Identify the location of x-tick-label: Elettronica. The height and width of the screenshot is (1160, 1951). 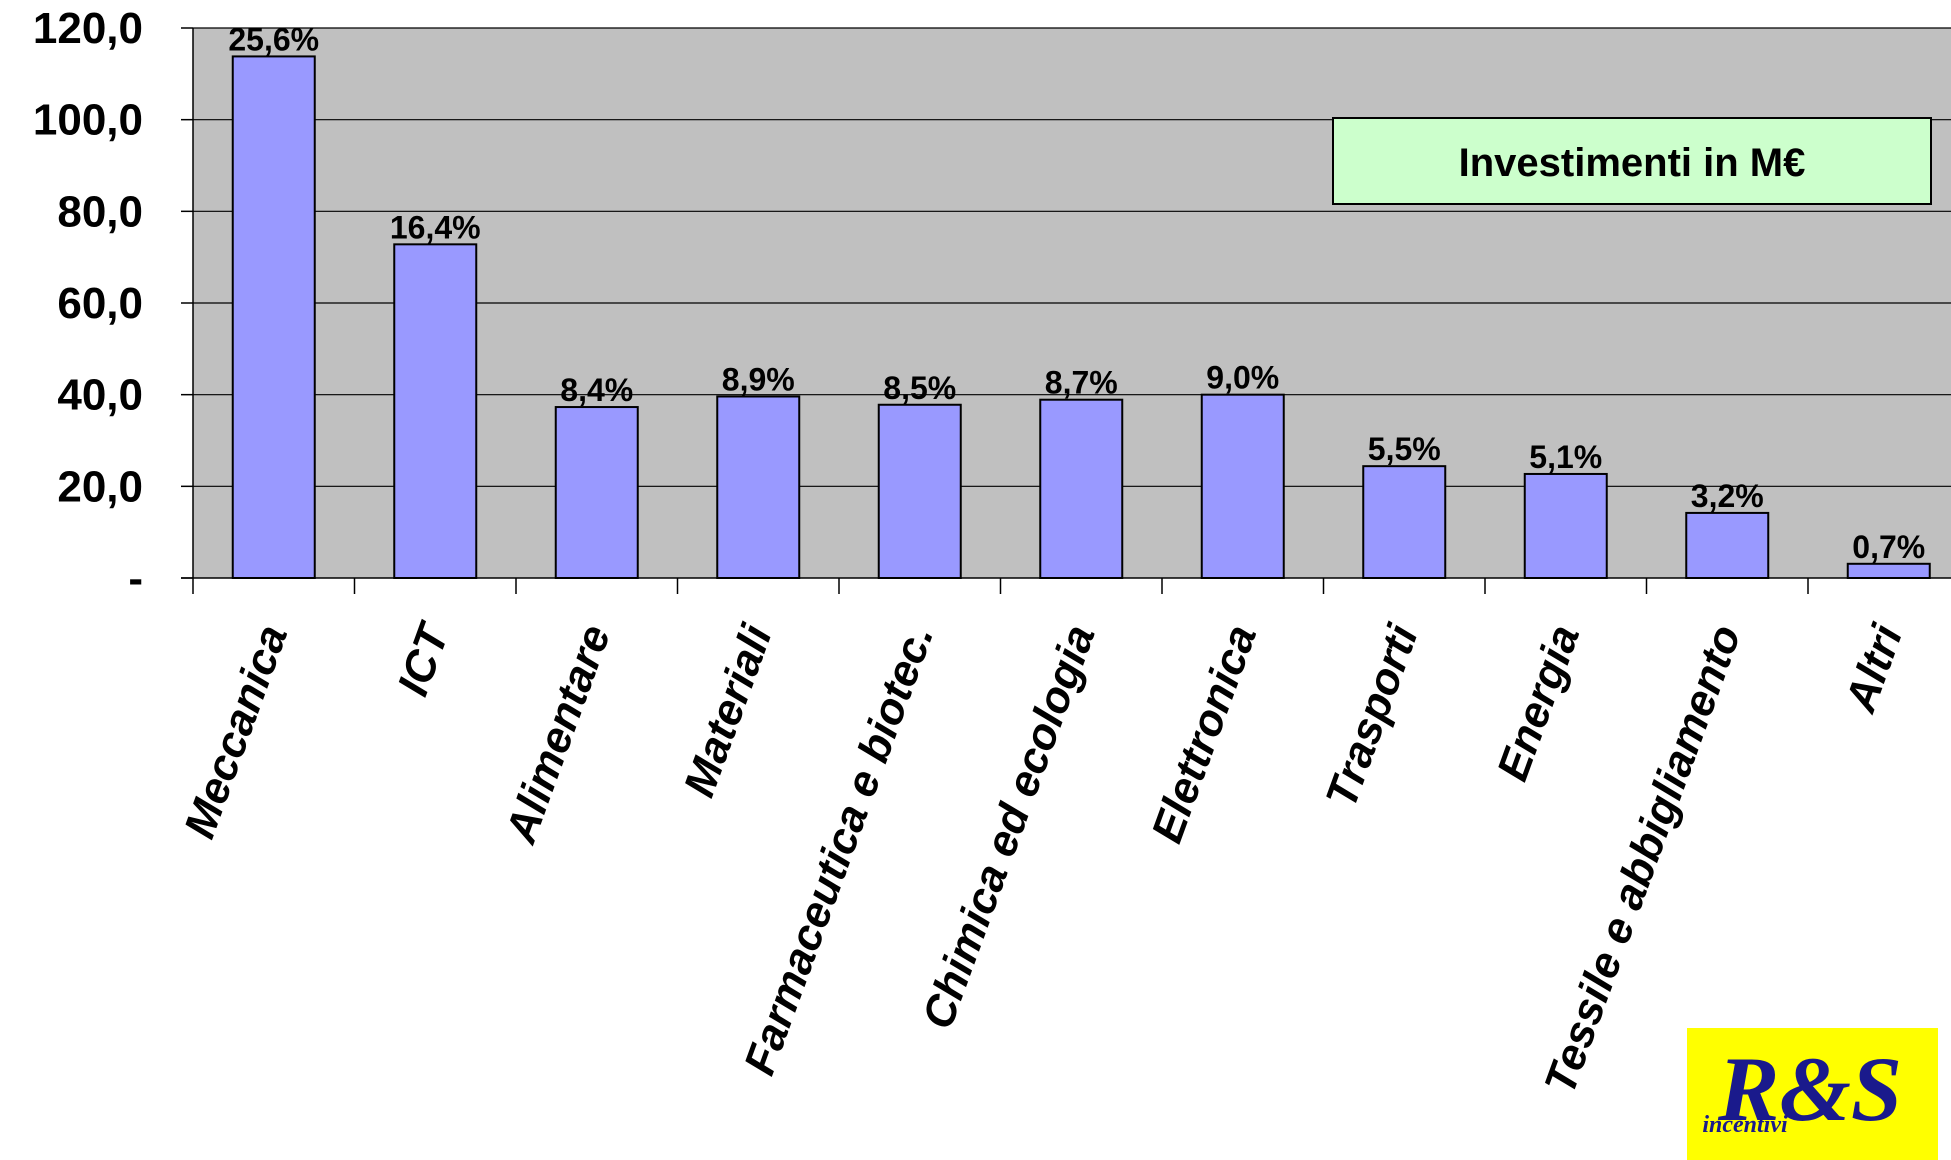
(1204, 734).